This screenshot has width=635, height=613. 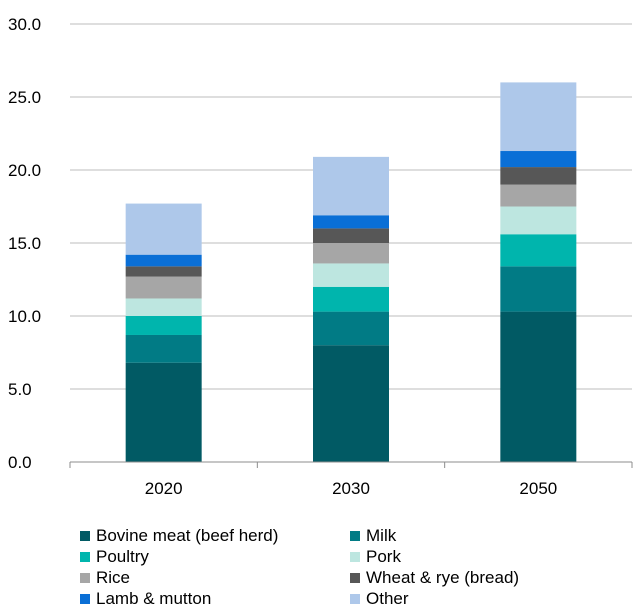 I want to click on legend-label: Rice, so click(x=113, y=577).